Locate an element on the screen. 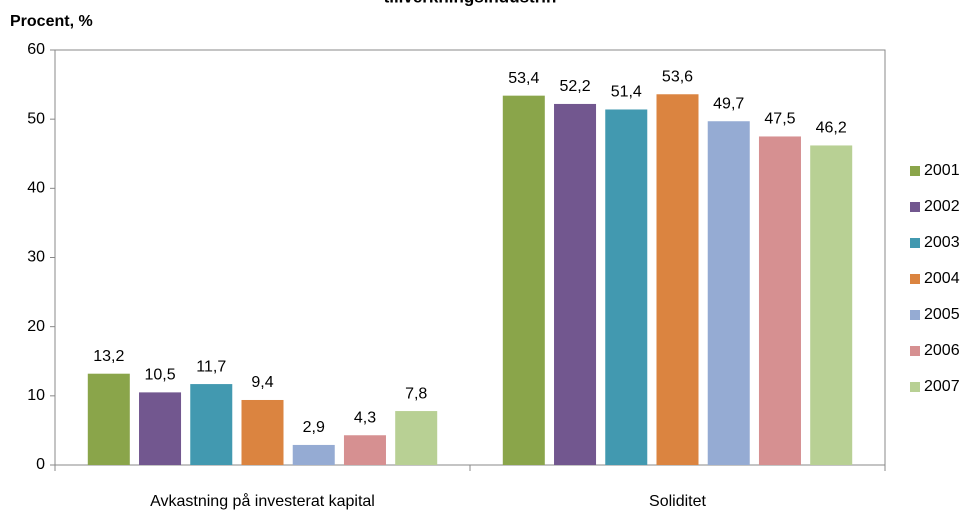  value-label: 7,8 is located at coordinates (416, 393).